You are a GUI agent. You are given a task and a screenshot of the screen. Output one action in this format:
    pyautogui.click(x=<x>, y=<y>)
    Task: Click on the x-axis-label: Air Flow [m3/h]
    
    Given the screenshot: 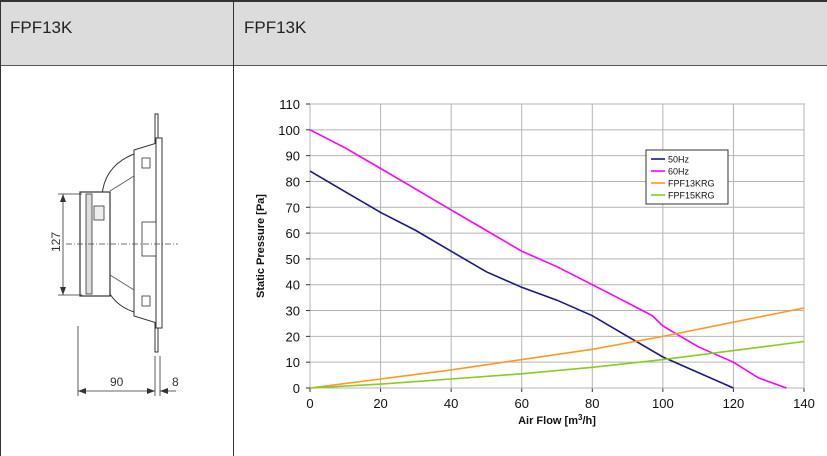 What is the action you would take?
    pyautogui.click(x=557, y=420)
    